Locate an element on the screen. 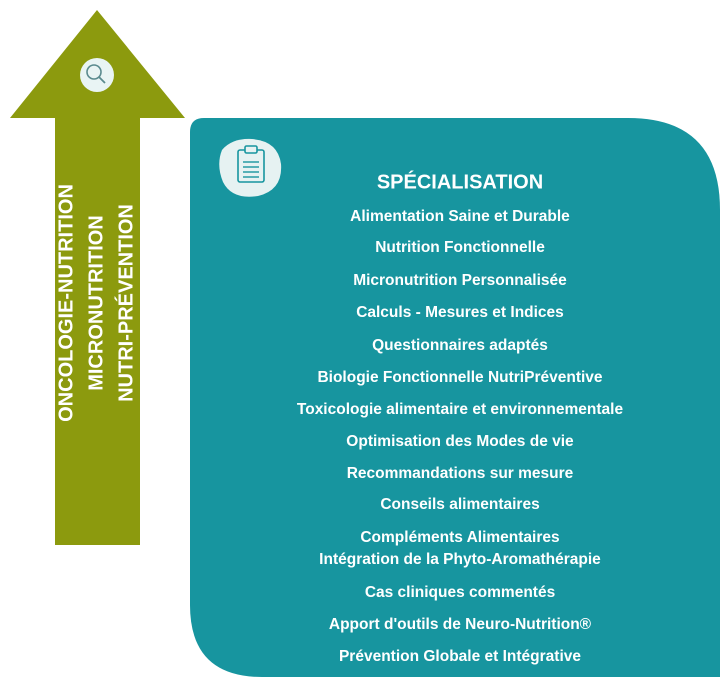 The height and width of the screenshot is (677, 720). clipboard-icon is located at coordinates (250, 167).